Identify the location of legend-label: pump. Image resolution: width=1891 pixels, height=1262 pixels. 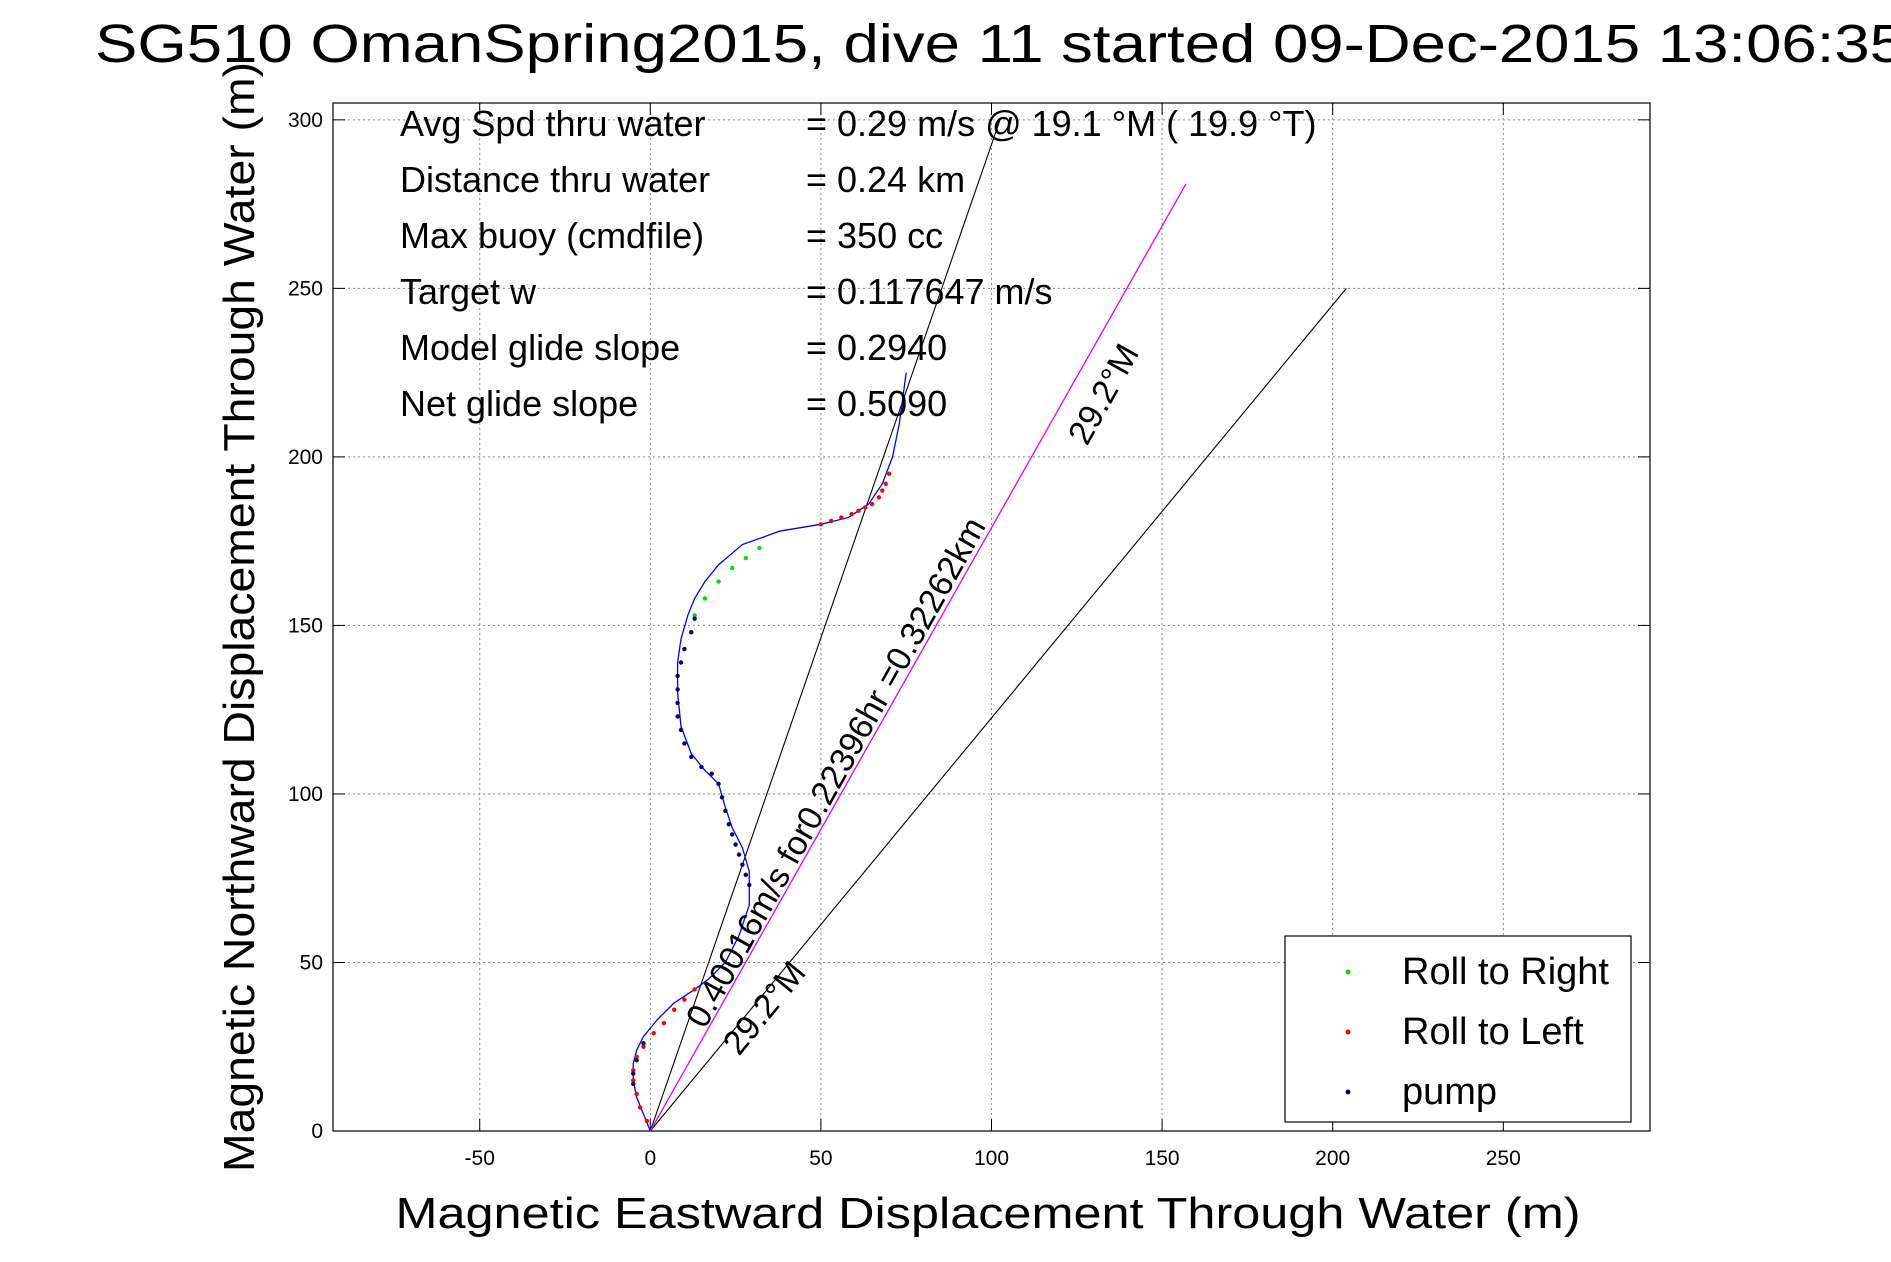
(1449, 1092).